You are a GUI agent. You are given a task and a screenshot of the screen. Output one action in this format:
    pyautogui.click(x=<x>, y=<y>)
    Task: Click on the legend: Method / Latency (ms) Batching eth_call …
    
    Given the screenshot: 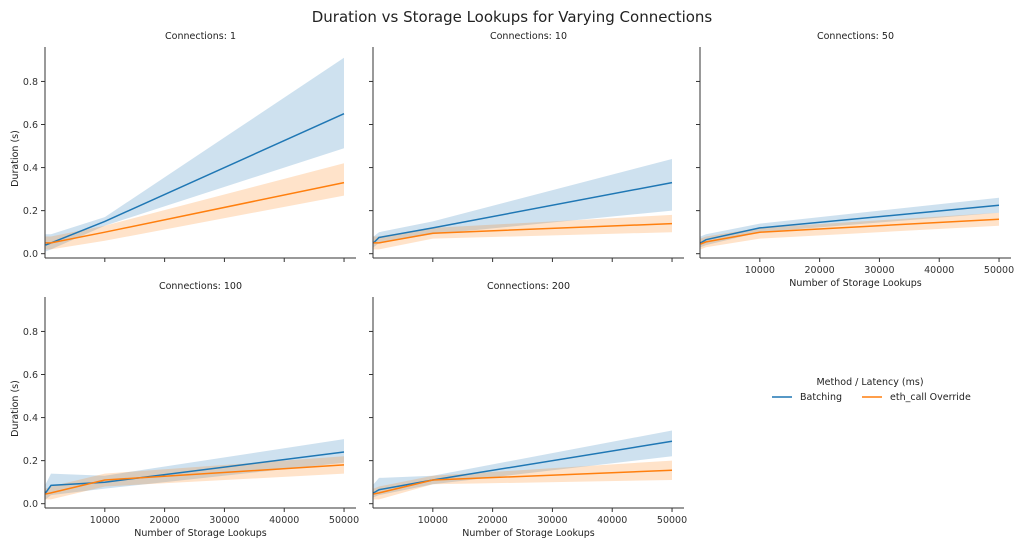 What is the action you would take?
    pyautogui.click(x=871, y=390)
    